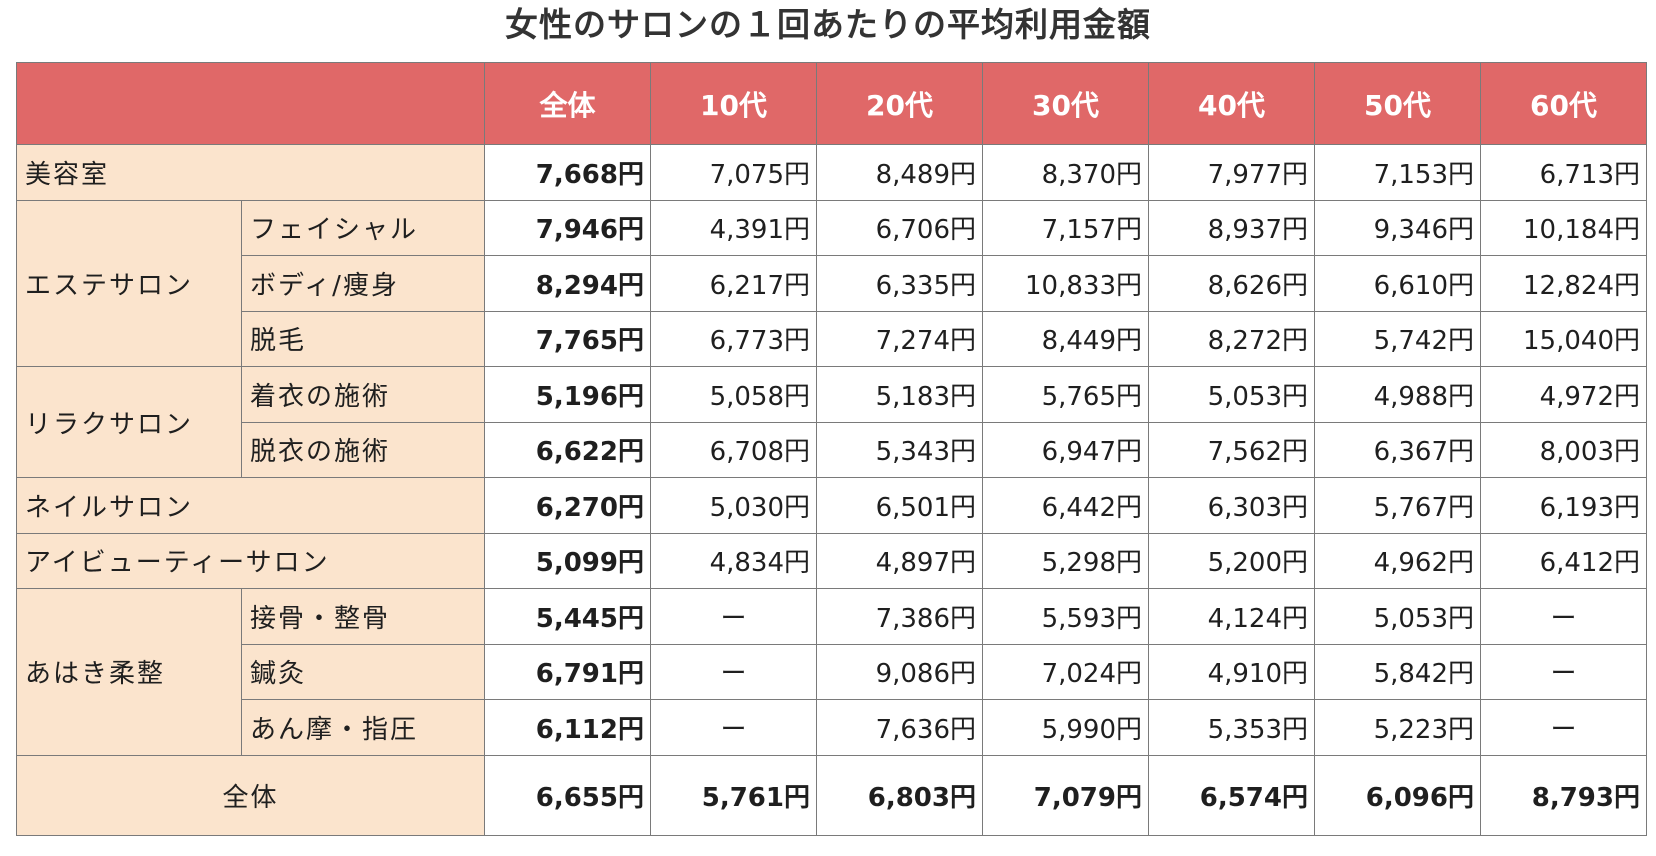  Describe the element at coordinates (567, 795) in the screenshot. I see `table-cell: 6,655円` at that location.